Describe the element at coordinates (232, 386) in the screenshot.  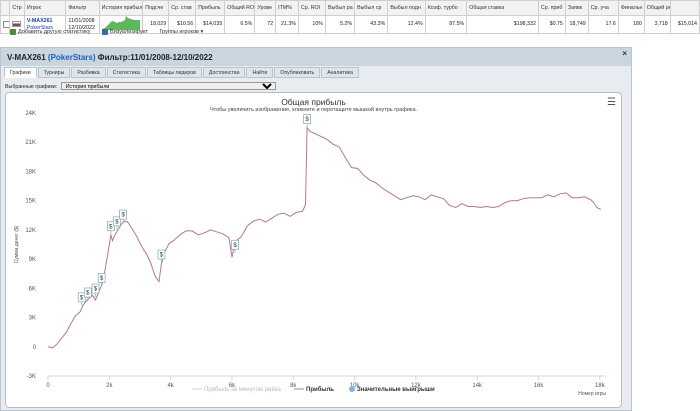
I see `x-tick-label: 6k` at that location.